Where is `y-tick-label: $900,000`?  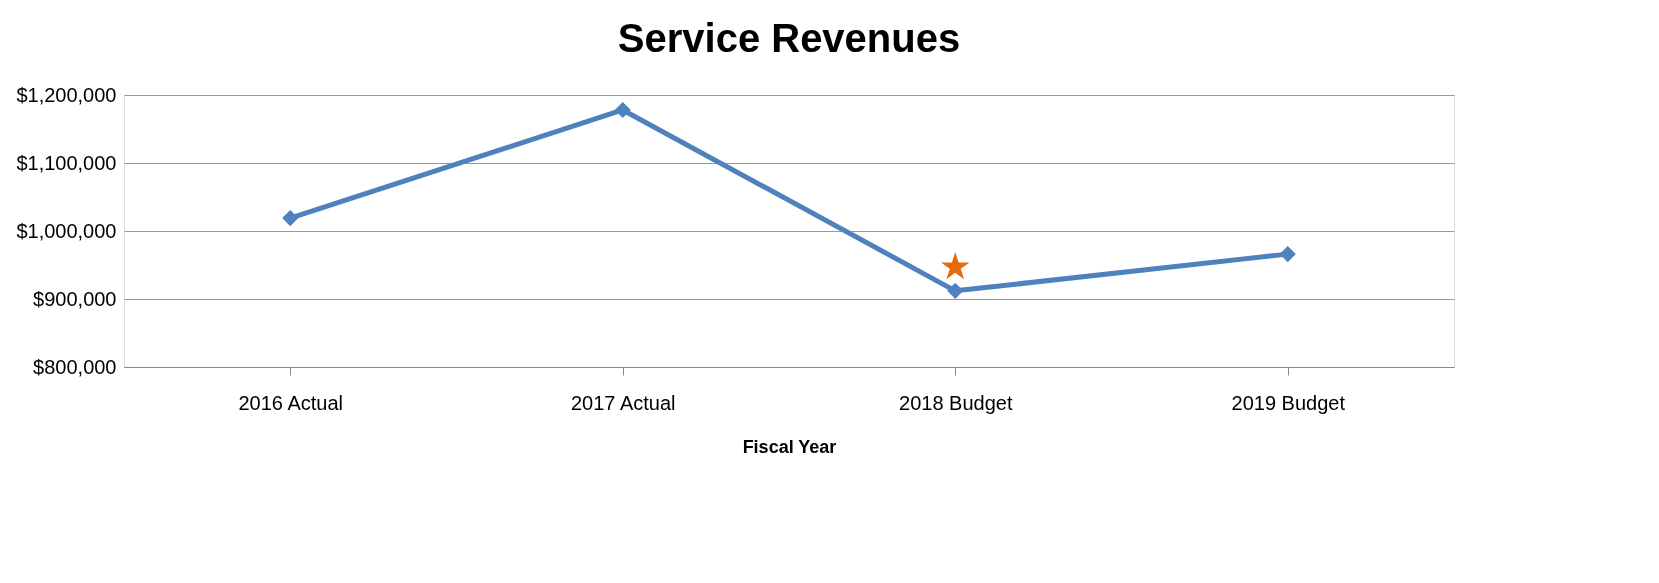
y-tick-label: $900,000 is located at coordinates (75, 298).